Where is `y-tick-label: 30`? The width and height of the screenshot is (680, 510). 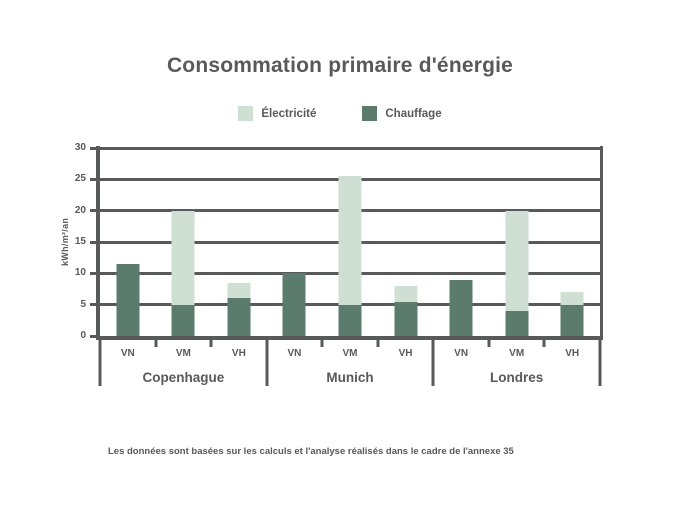 y-tick-label: 30 is located at coordinates (80, 147).